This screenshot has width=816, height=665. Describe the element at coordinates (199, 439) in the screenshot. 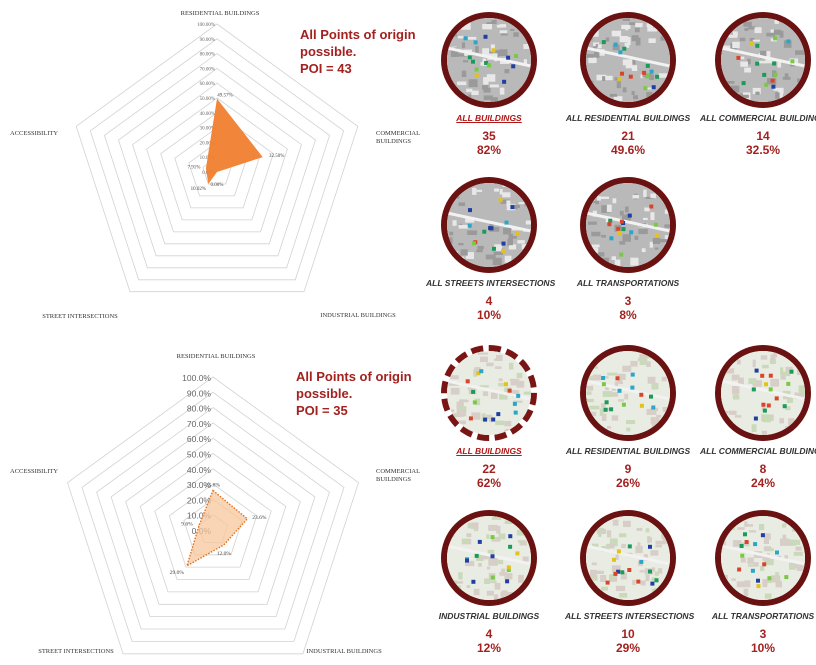

I see `radar-tick-label: 60.0%` at that location.